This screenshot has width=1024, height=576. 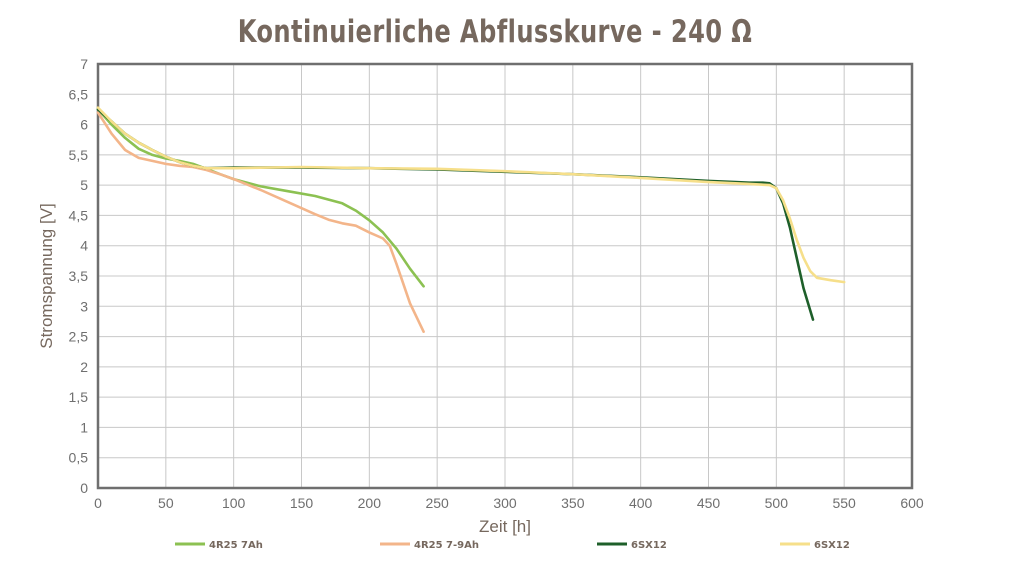 I want to click on chart-title: Kontinuierliche Abflusskurve - 240 Ω, so click(x=495, y=32).